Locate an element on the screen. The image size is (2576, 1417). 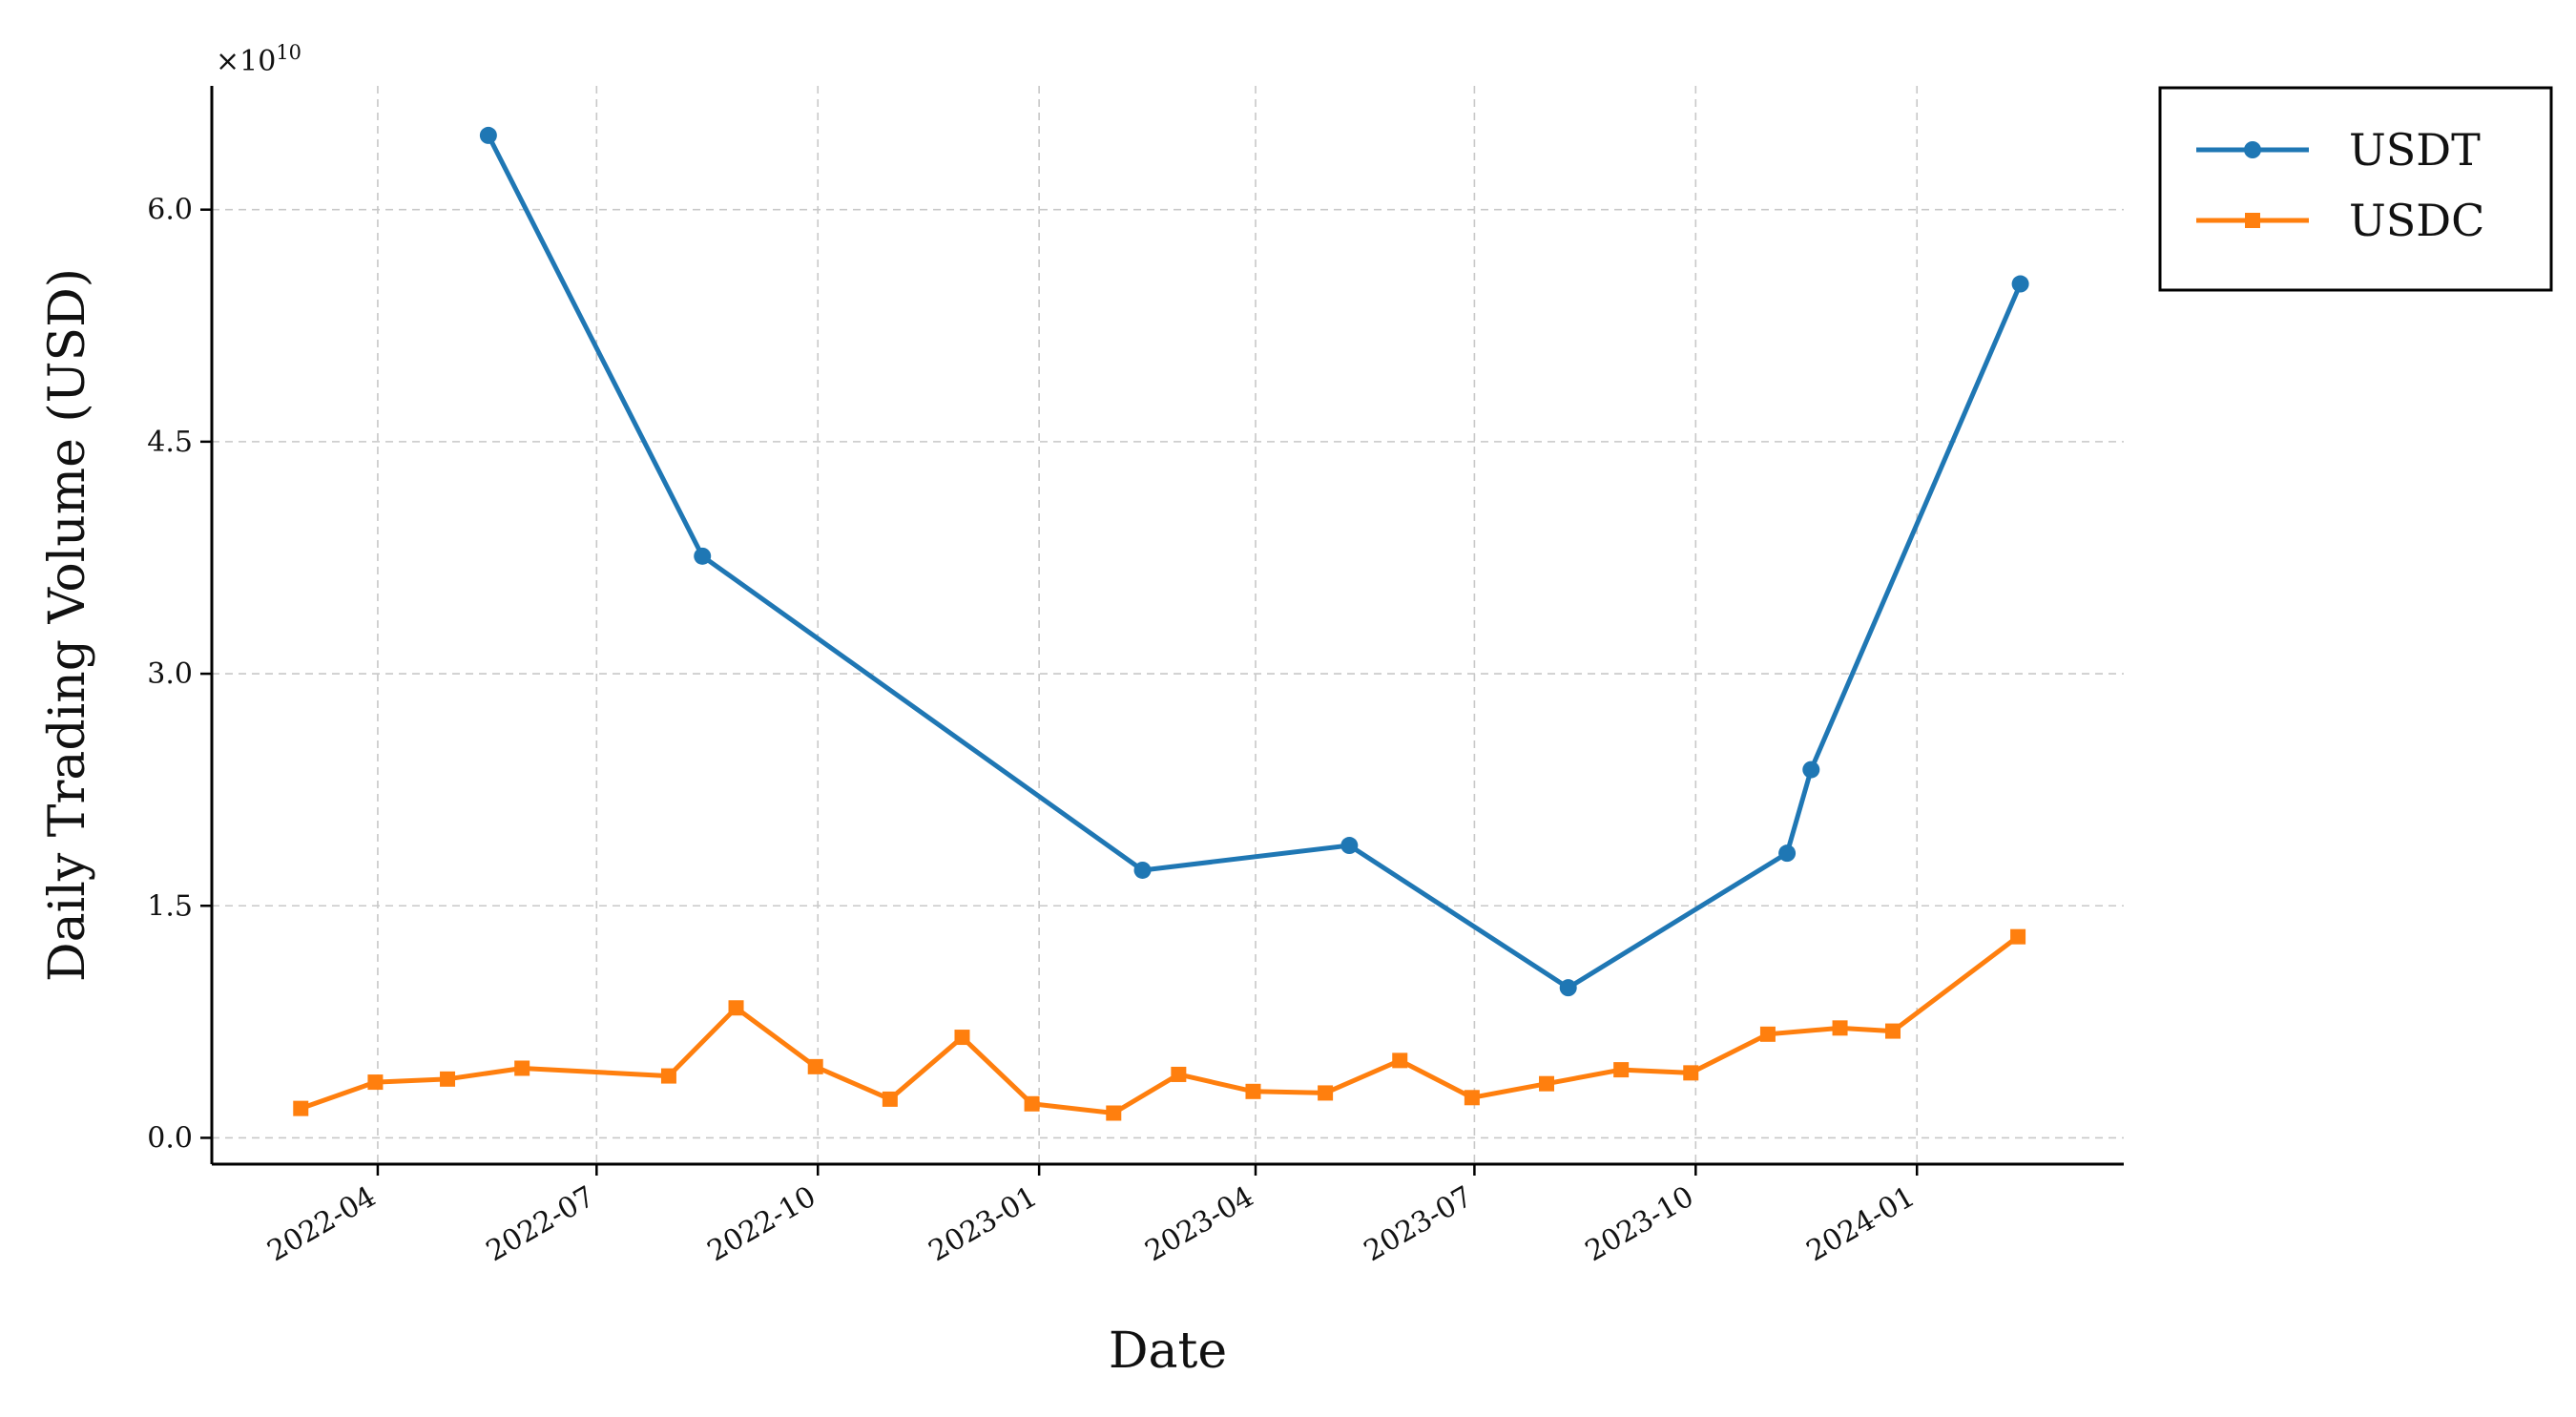
legend-item-usdc: USDC is located at coordinates (2340, 220).